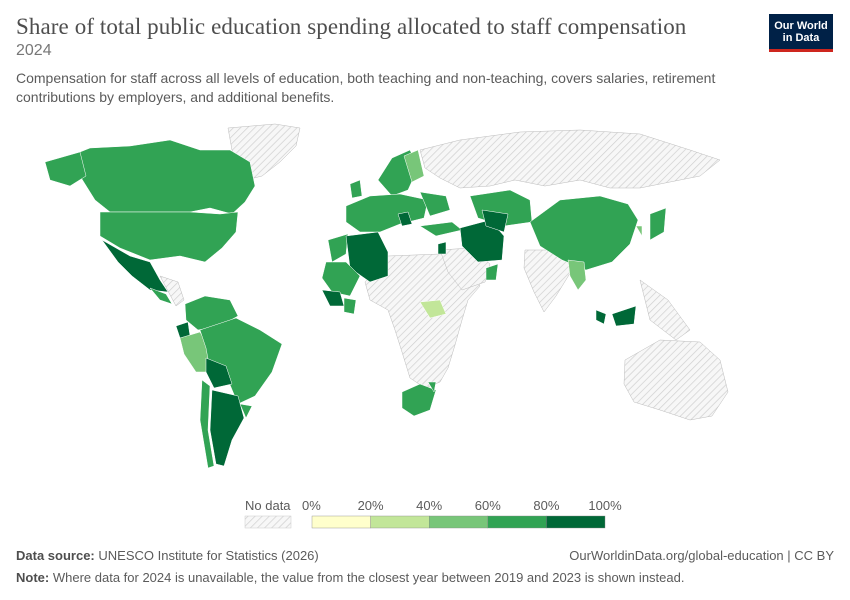  What do you see at coordinates (658, 224) in the screenshot?
I see `japan` at bounding box center [658, 224].